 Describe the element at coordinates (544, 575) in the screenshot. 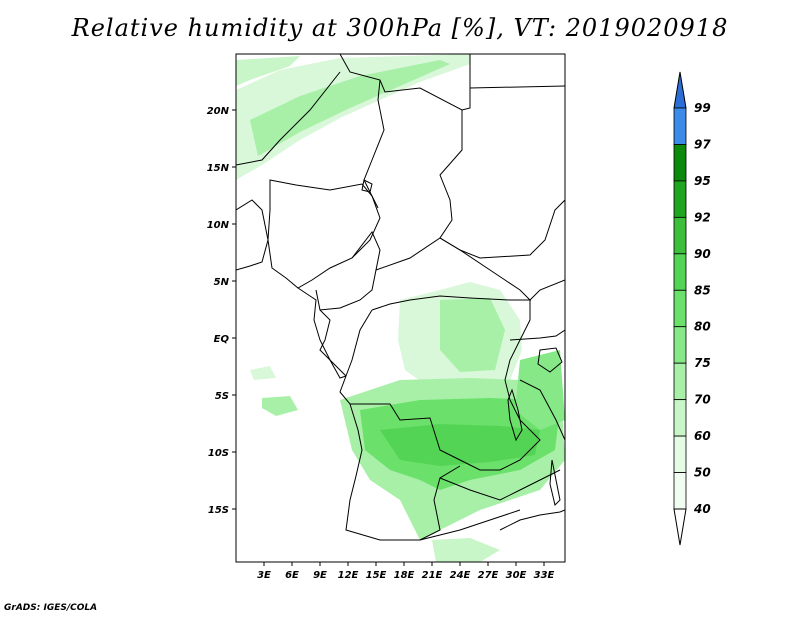

I see `lon-label-33e: 33E` at that location.